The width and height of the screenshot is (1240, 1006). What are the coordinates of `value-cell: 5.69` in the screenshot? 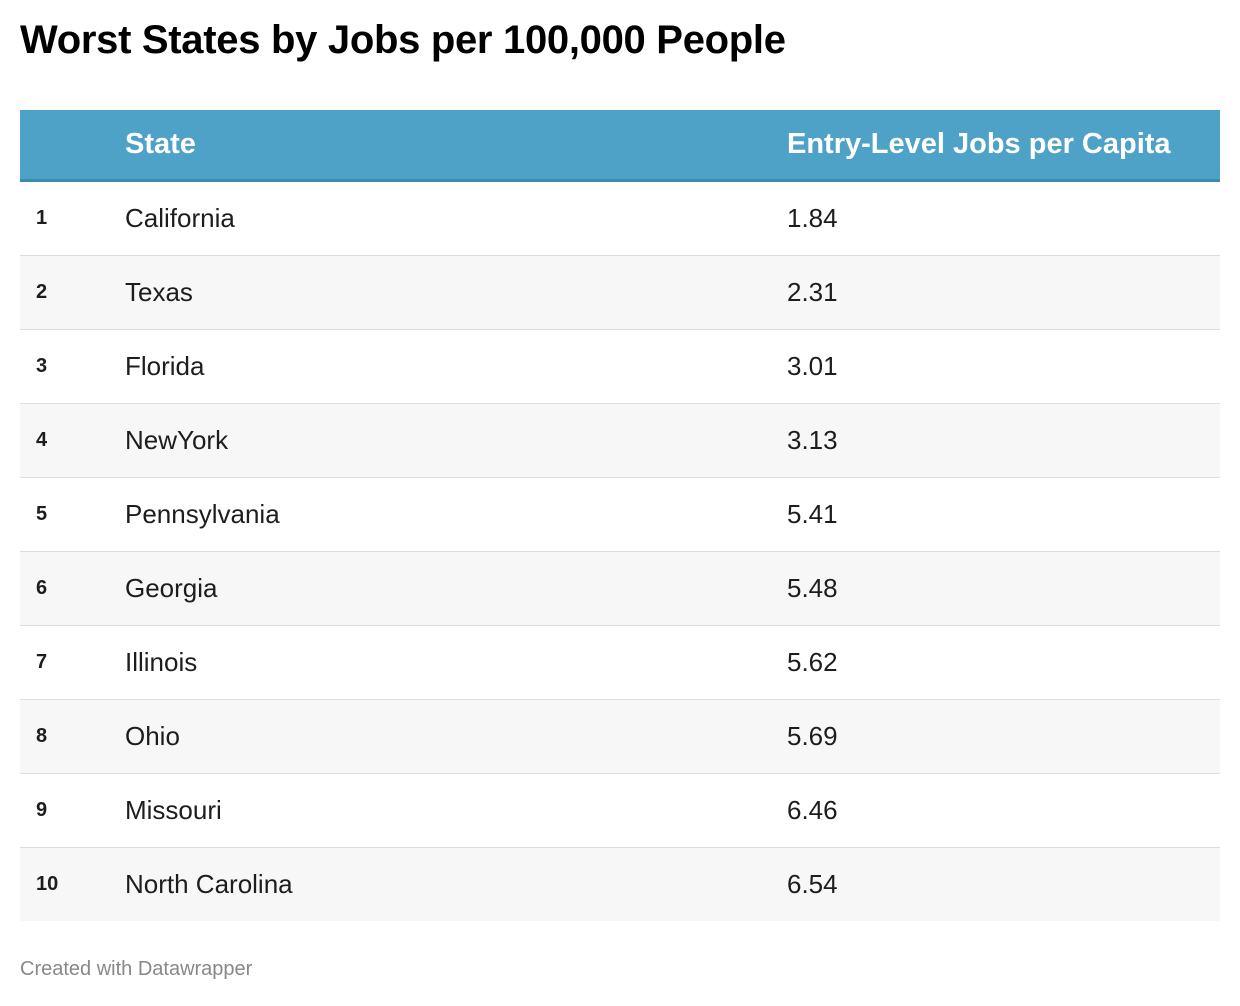 It's located at (1003, 736).